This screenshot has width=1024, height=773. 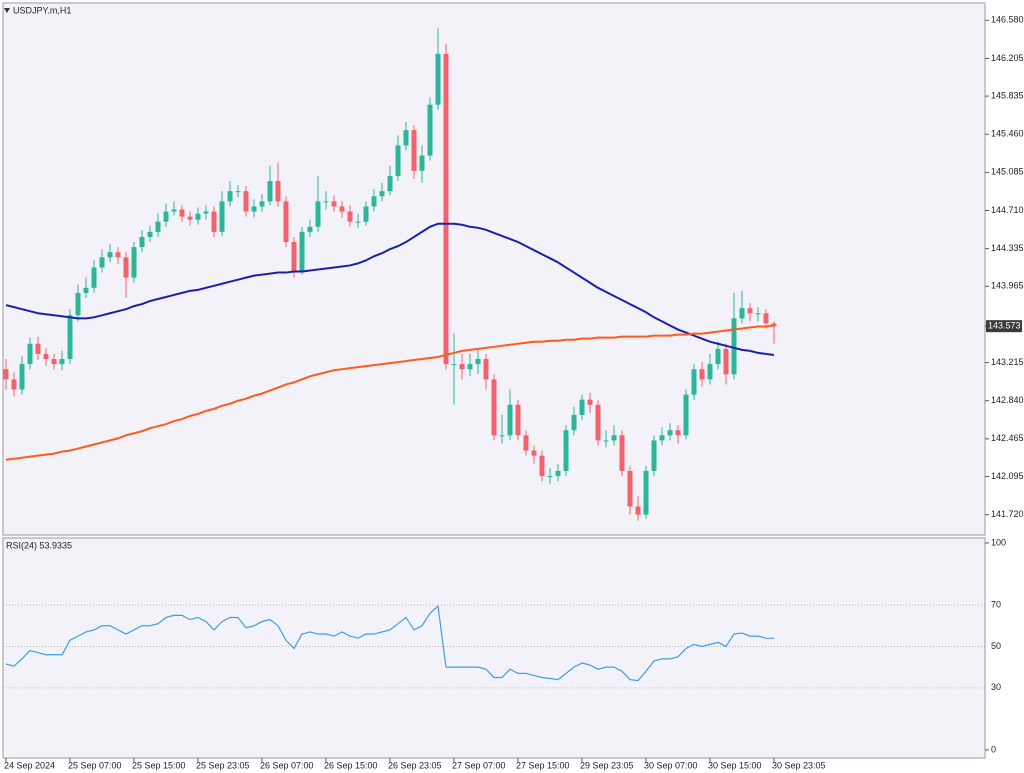 I want to click on last-price-label: 143.573, so click(x=1004, y=326).